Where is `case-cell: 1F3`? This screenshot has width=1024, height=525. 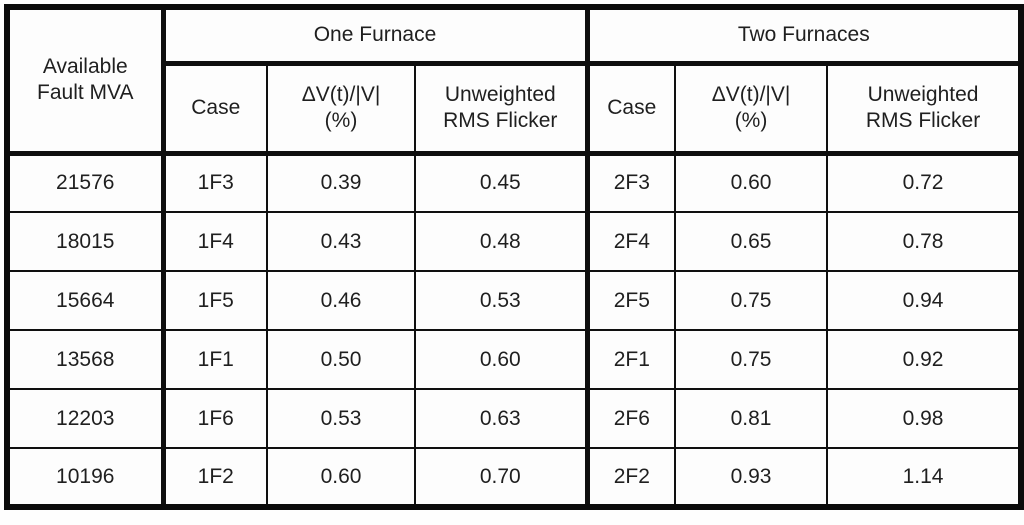 case-cell: 1F3 is located at coordinates (215, 182).